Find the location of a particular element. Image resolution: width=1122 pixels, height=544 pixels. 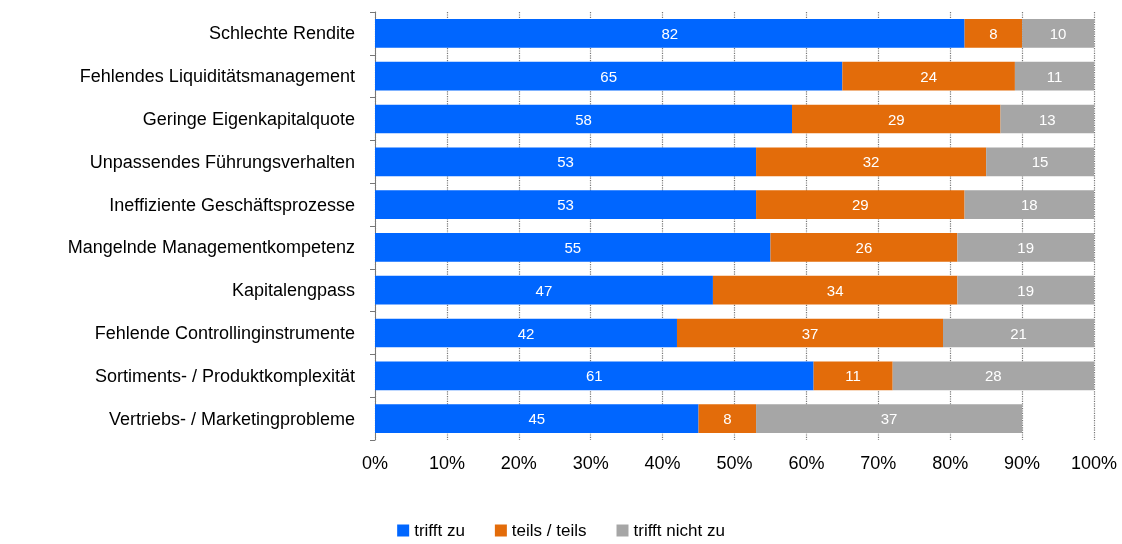

data-label: 24 is located at coordinates (928, 76).